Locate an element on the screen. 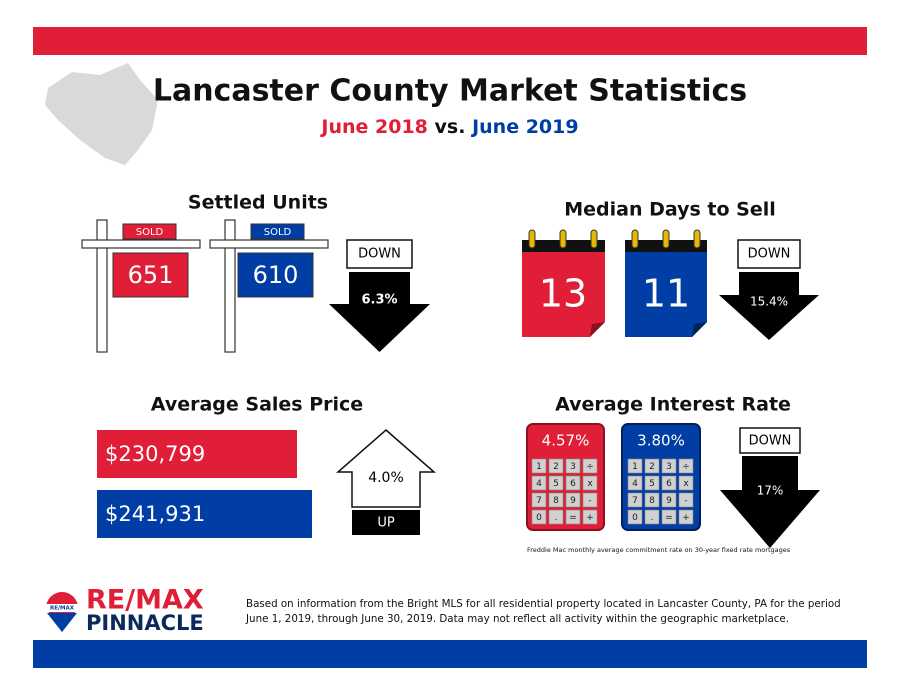 The image size is (900, 695). up-arrow is located at coordinates (386, 468).